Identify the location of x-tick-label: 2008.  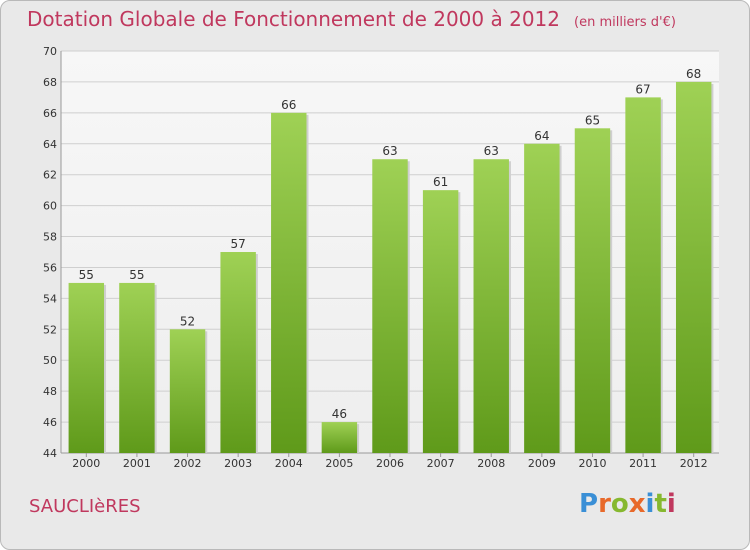
(491, 463).